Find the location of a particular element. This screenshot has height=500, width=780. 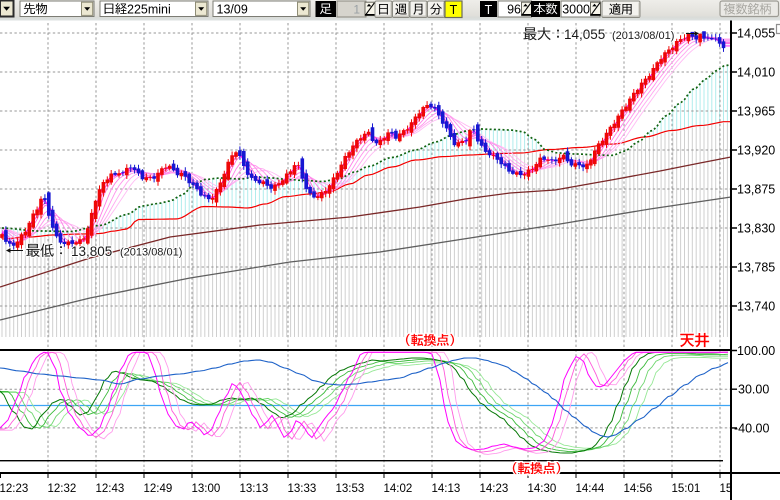

svg-text: 13,785 is located at coordinates (756, 268).